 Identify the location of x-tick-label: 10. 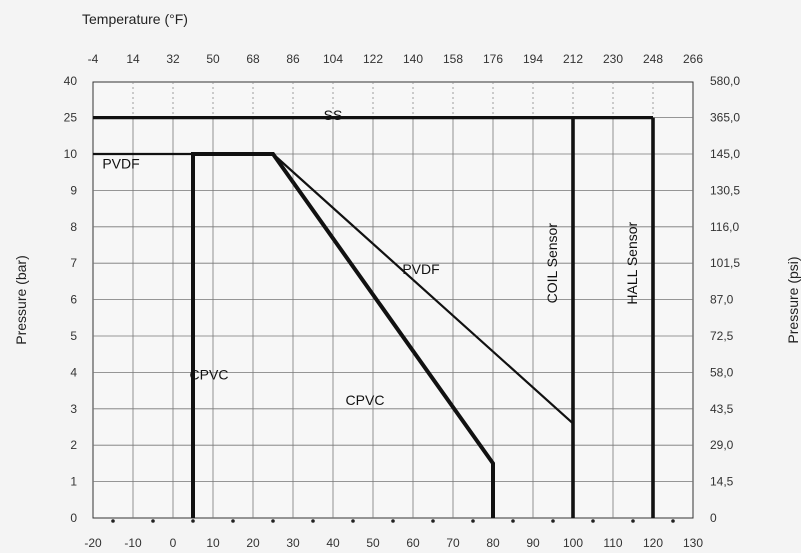
(213, 543).